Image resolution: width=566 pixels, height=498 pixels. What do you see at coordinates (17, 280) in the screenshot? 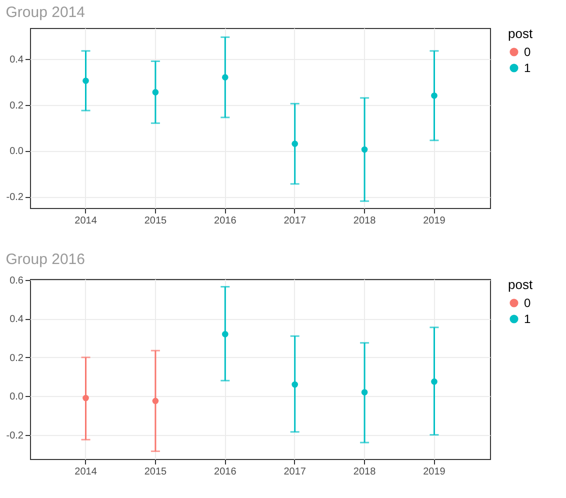
I see `y-tick-label: 0.6` at bounding box center [17, 280].